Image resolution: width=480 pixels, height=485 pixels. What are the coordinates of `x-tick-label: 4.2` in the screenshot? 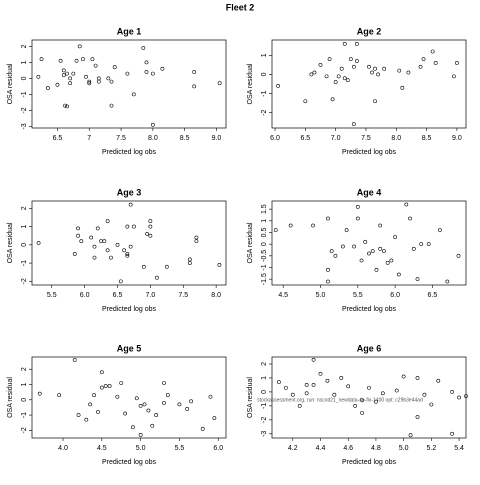 It's located at (293, 448).